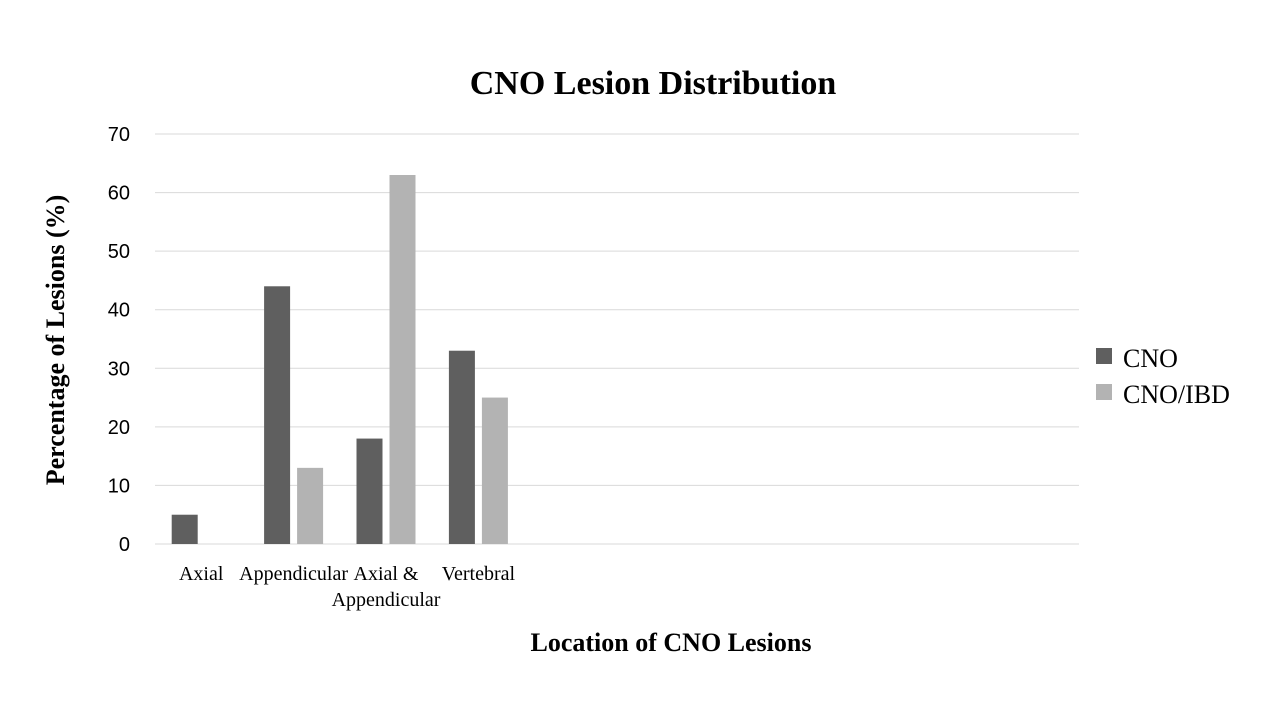 The width and height of the screenshot is (1272, 703). I want to click on legend-label-0: CNO, so click(1150, 358).